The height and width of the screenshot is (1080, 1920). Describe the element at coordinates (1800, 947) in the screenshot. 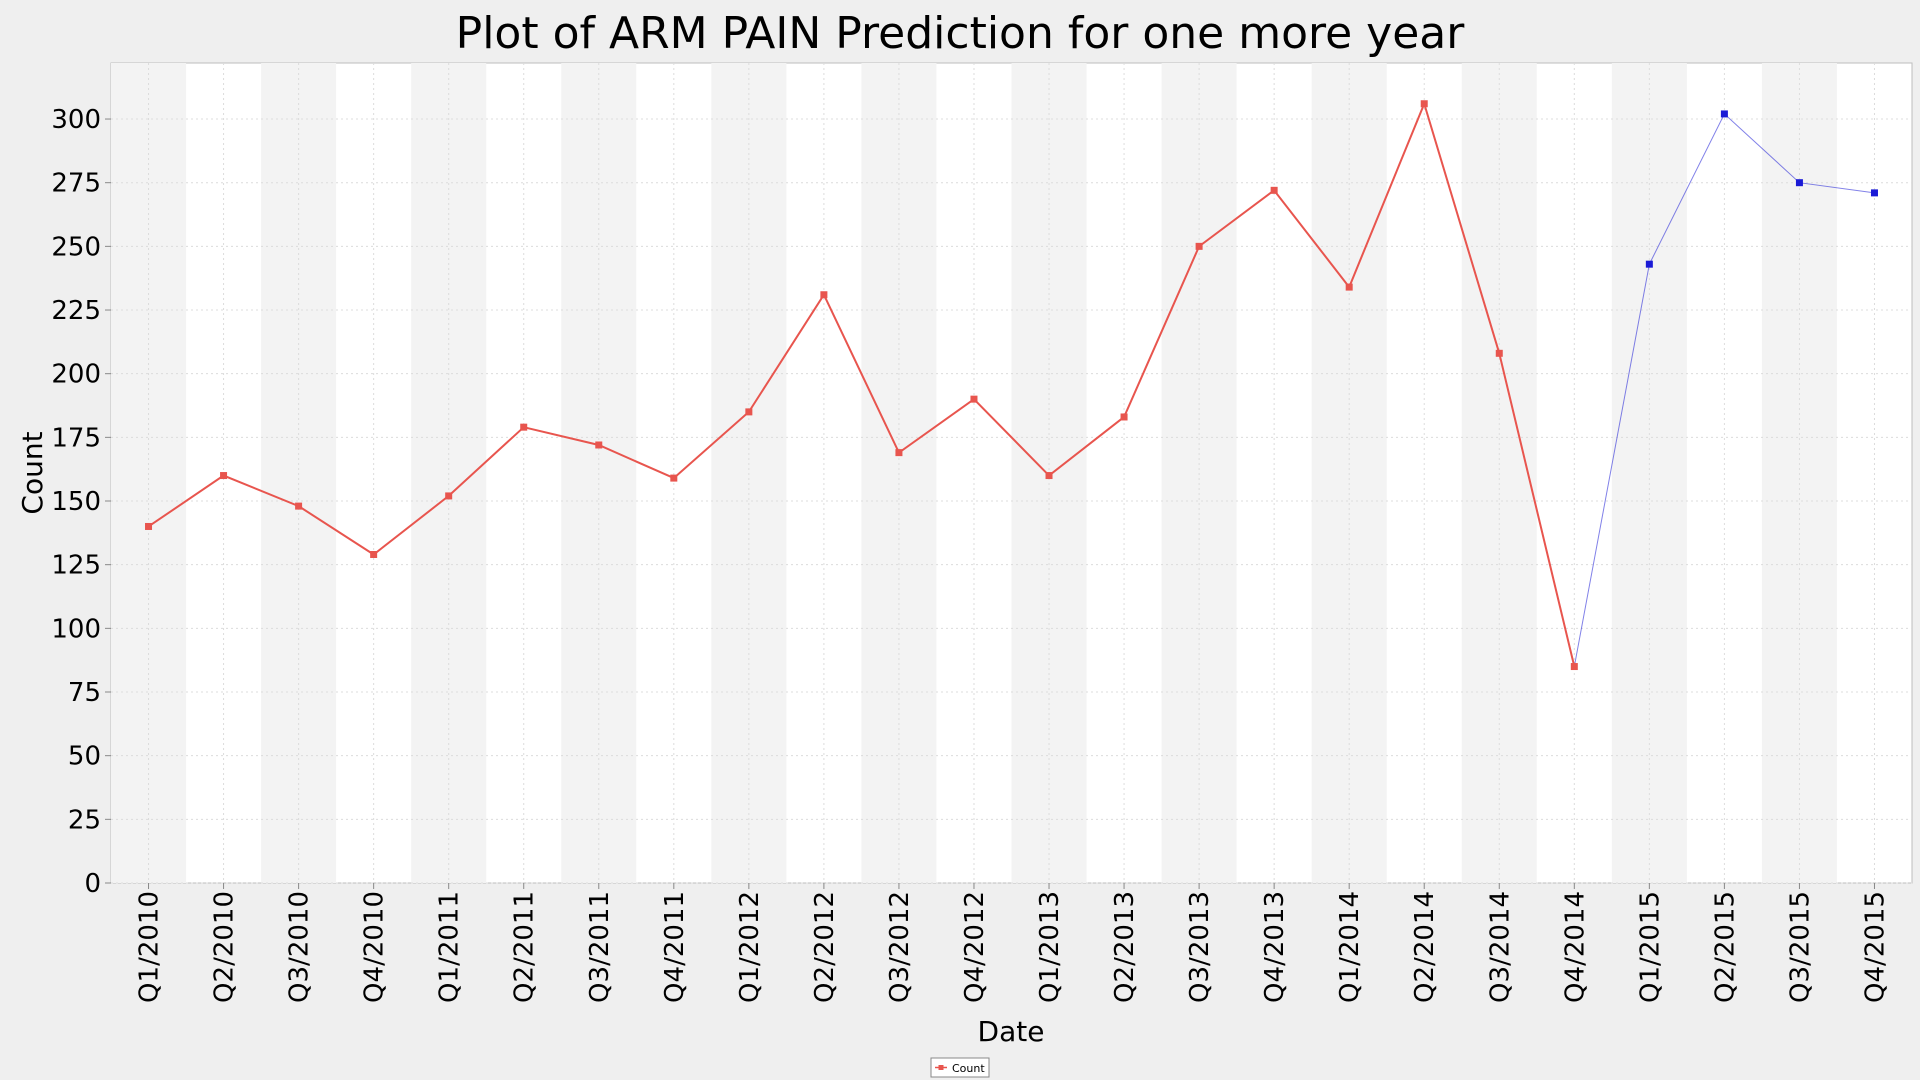

I see `x-tick-label: Q3/2015` at that location.